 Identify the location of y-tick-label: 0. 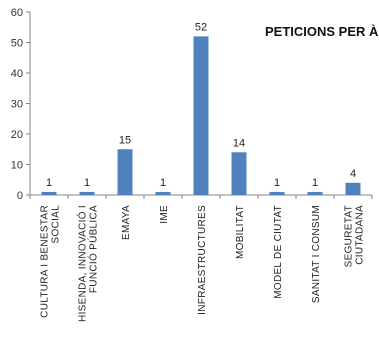
(20, 196).